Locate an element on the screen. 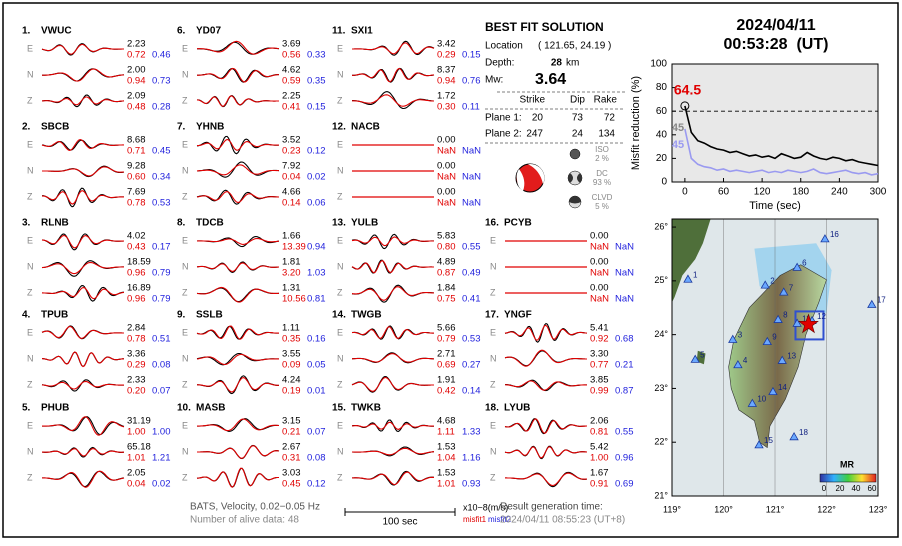 The width and height of the screenshot is (902, 546). station-number: 8 is located at coordinates (785, 315).